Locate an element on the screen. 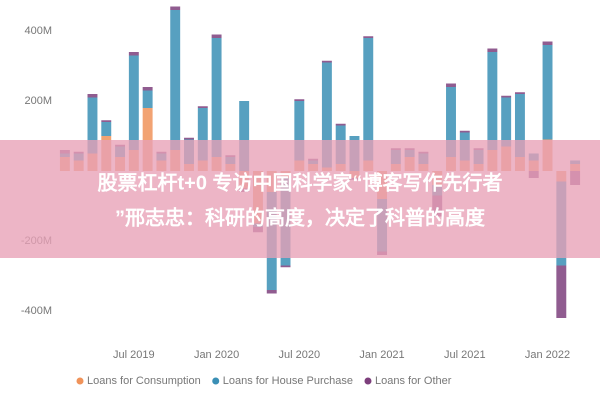 The height and width of the screenshot is (405, 600). x-tick-label: Jan 2022 is located at coordinates (547, 355).